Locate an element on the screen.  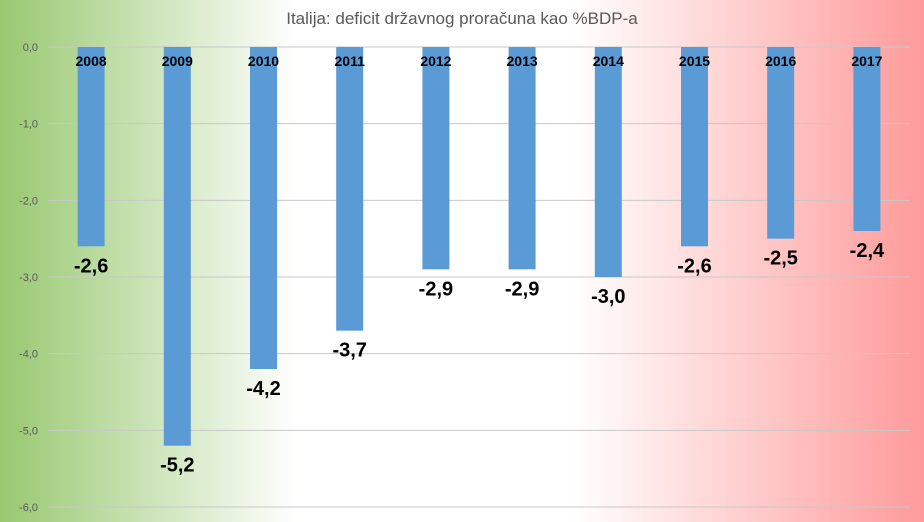
bar-2016 is located at coordinates (781, 143).